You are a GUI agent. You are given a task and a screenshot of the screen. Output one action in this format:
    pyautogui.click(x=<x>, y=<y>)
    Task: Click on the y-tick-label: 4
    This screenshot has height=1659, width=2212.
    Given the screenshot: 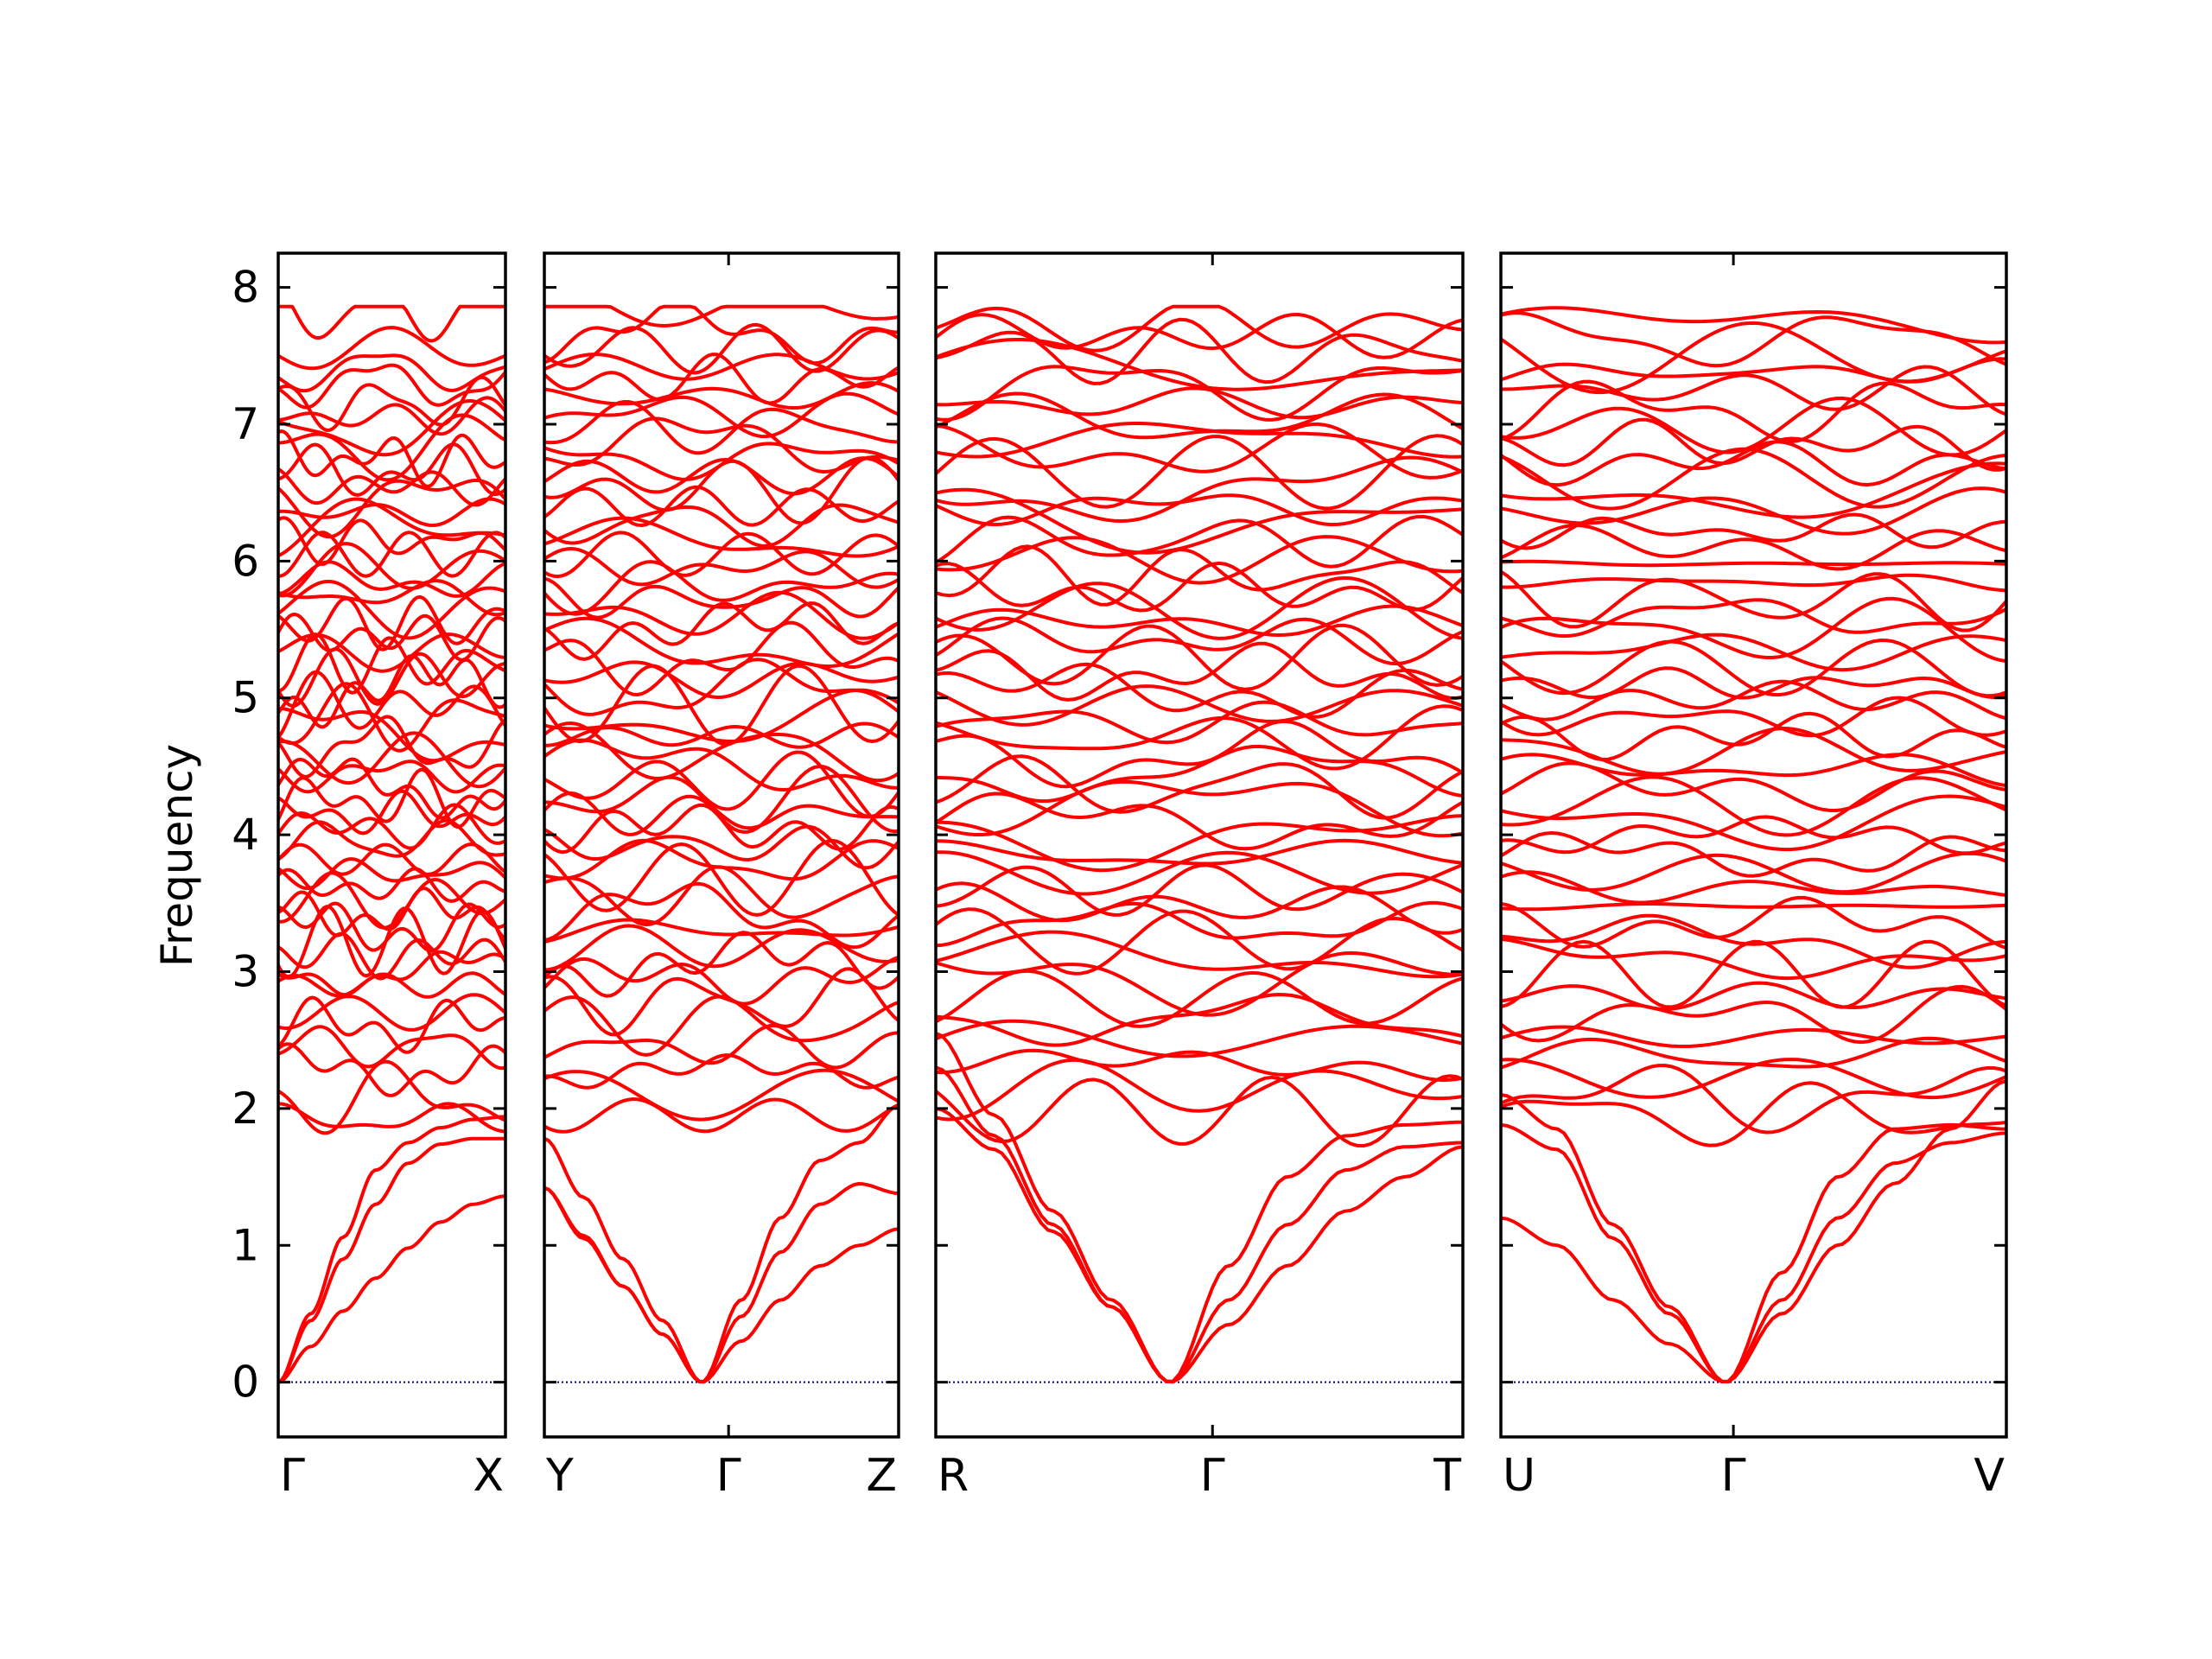 What is the action you would take?
    pyautogui.click(x=245, y=835)
    